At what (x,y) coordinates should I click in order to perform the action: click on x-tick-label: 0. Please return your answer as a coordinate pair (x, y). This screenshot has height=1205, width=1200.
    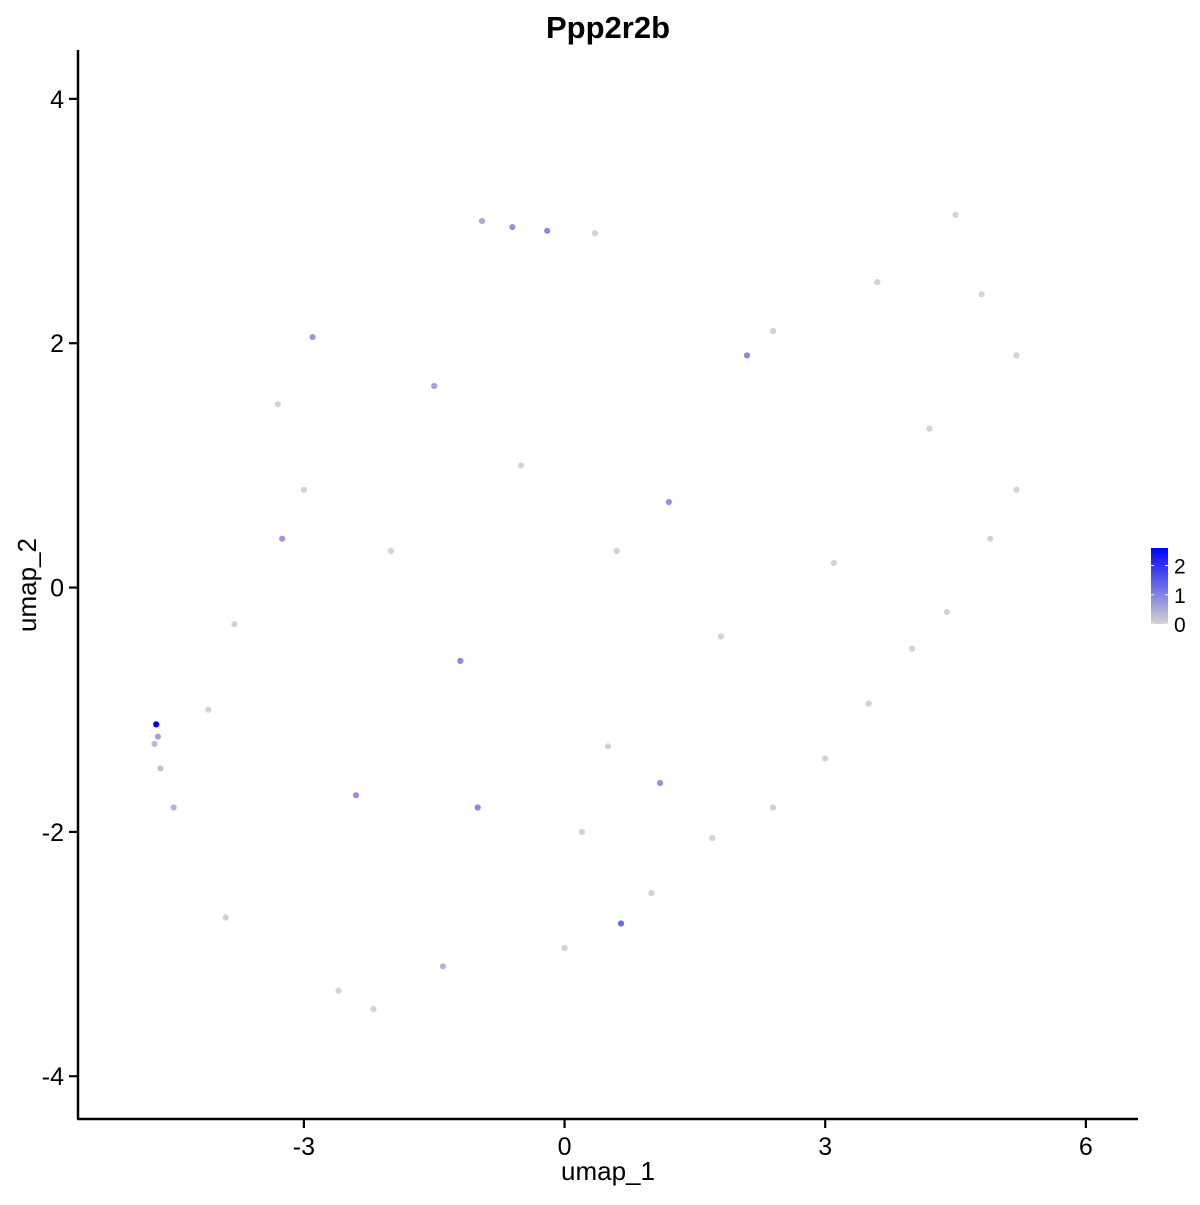
    Looking at the image, I should click on (565, 1147).